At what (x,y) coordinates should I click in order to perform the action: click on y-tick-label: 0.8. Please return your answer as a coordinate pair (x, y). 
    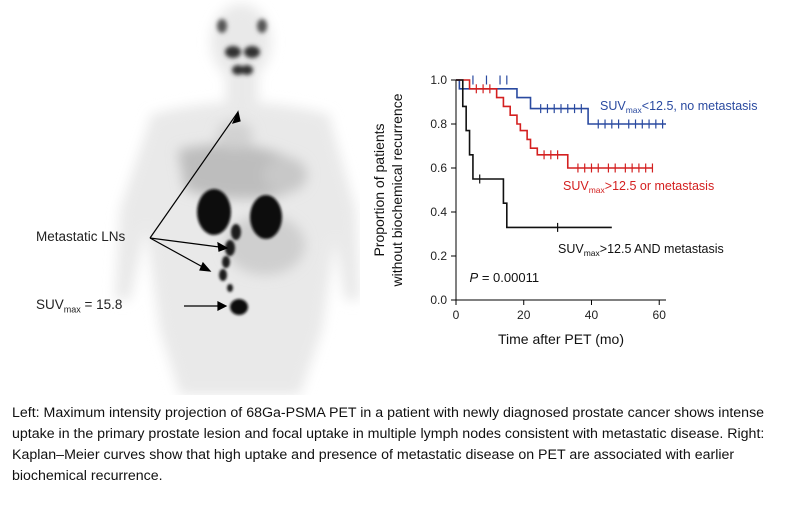
    Looking at the image, I should click on (438, 124).